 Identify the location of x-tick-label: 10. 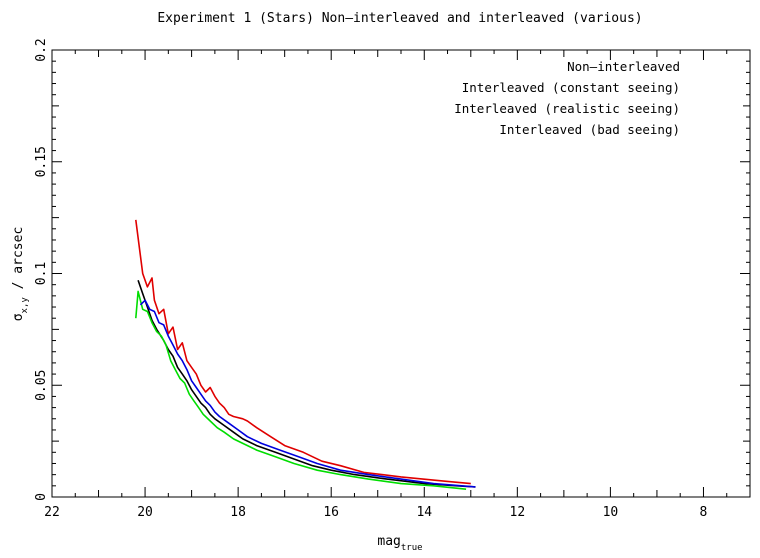
(611, 512).